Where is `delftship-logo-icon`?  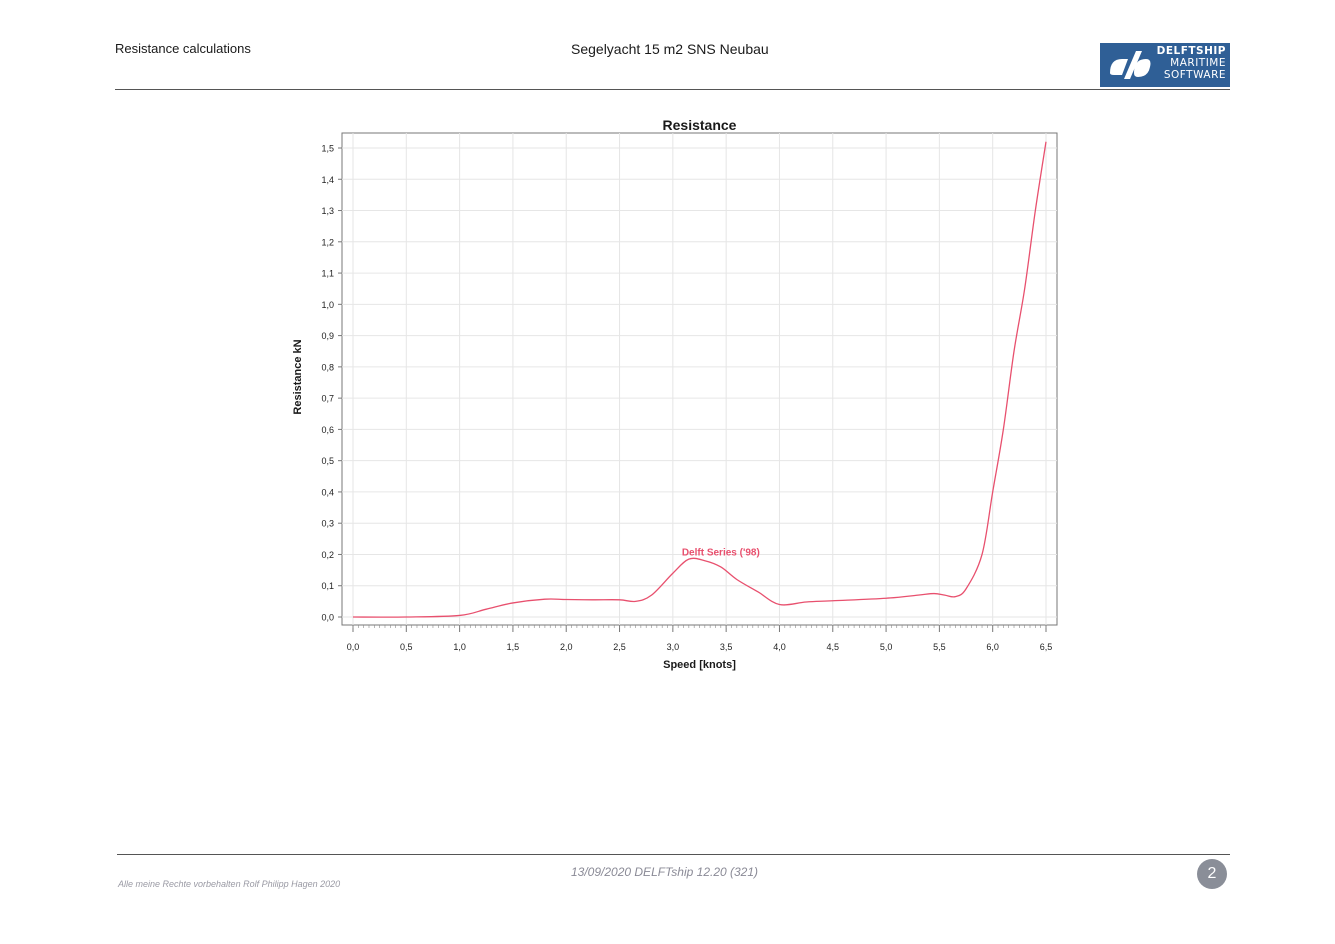
delftship-logo-icon is located at coordinates (1130, 65).